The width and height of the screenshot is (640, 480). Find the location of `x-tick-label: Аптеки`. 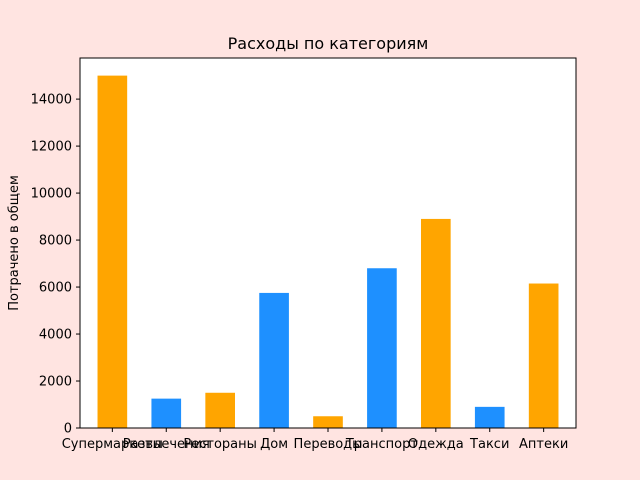

x-tick-label: Аптеки is located at coordinates (543, 444).